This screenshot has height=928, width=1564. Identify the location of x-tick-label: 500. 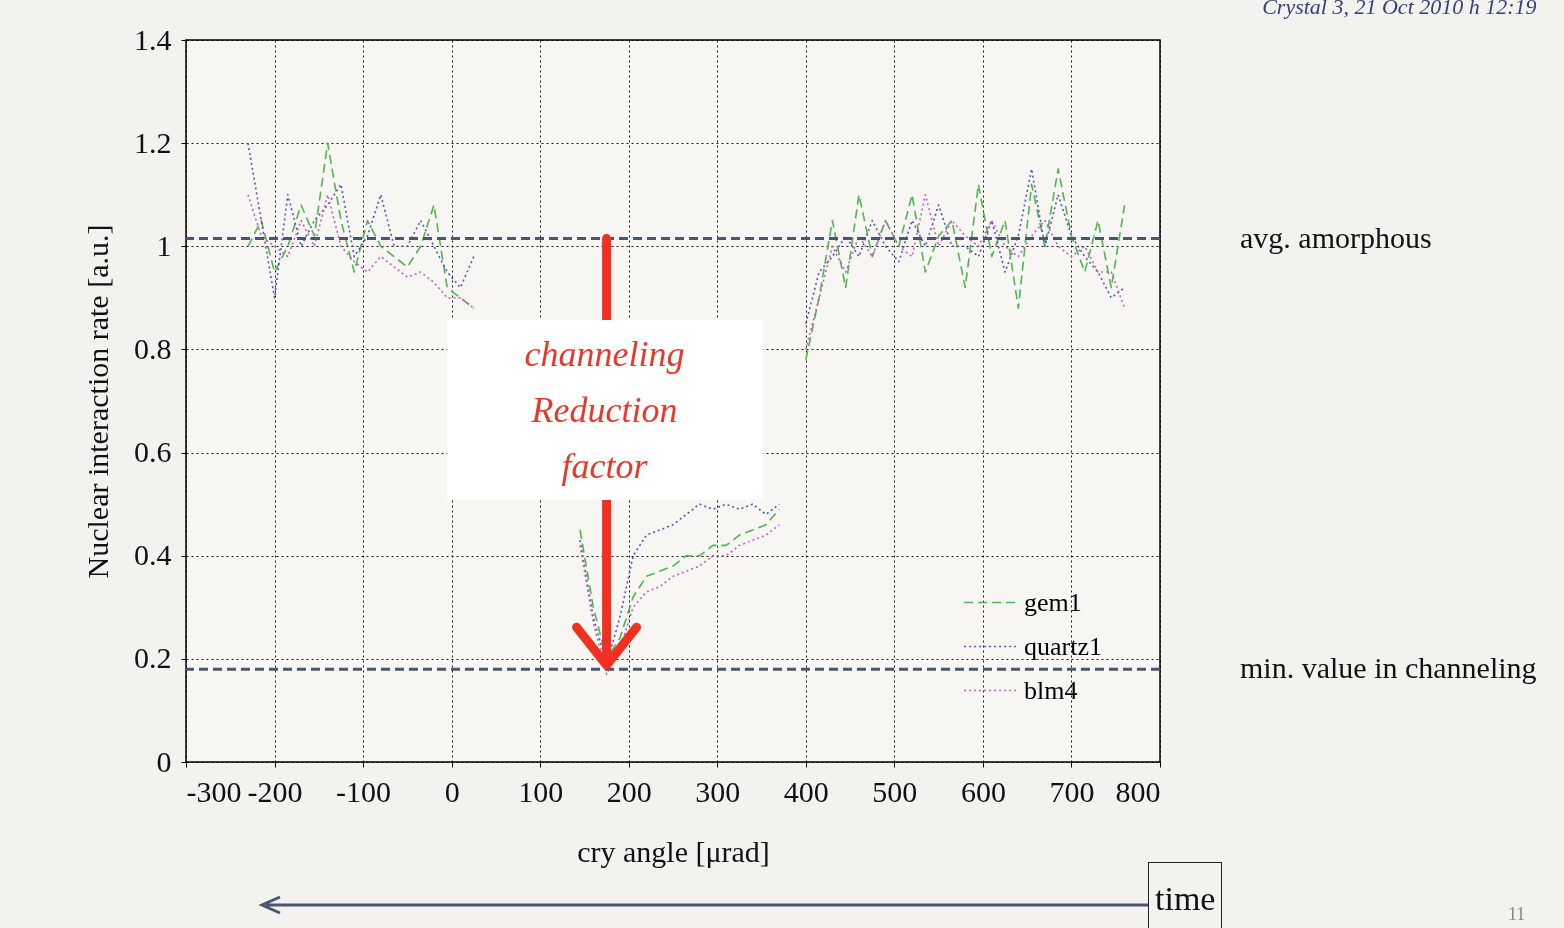
(895, 791).